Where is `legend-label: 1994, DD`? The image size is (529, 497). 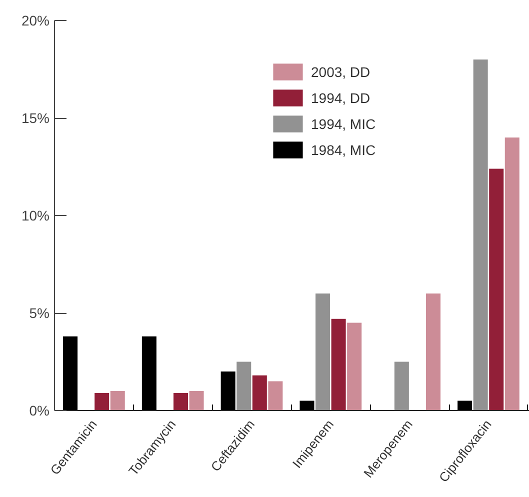 legend-label: 1994, DD is located at coordinates (340, 98).